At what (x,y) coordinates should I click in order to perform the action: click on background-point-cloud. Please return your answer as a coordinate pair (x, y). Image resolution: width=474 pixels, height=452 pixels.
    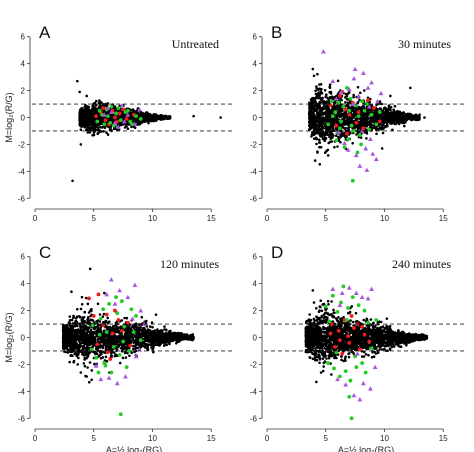
    Looking at the image, I should click on (364, 119).